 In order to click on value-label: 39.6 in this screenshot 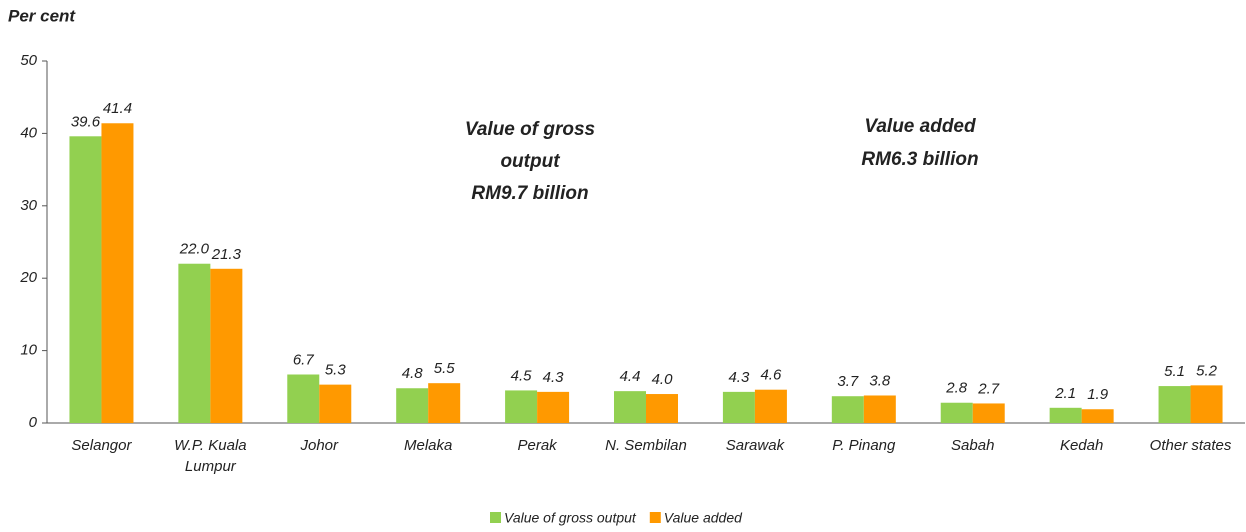, I will do `click(86, 121)`.